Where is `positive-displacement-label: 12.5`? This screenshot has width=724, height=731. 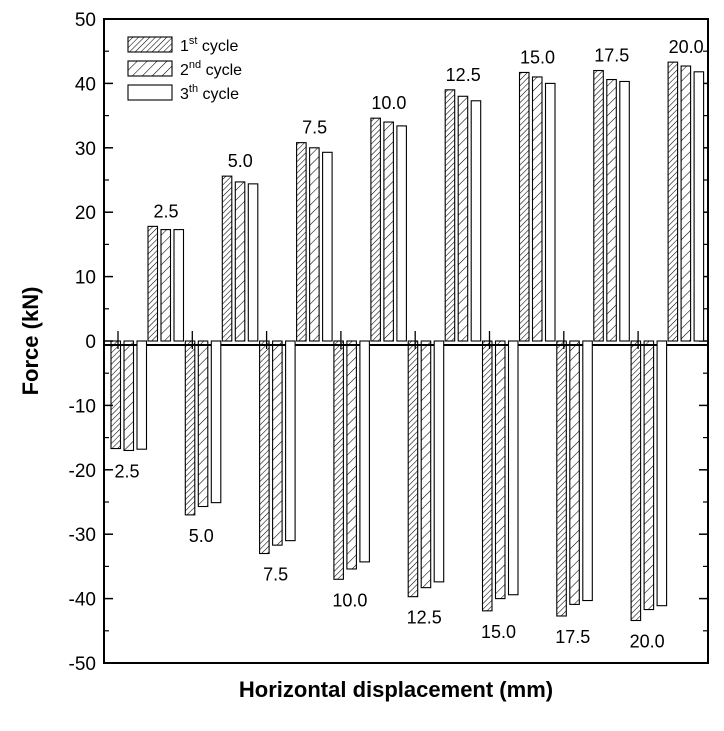 positive-displacement-label: 12.5 is located at coordinates (463, 75).